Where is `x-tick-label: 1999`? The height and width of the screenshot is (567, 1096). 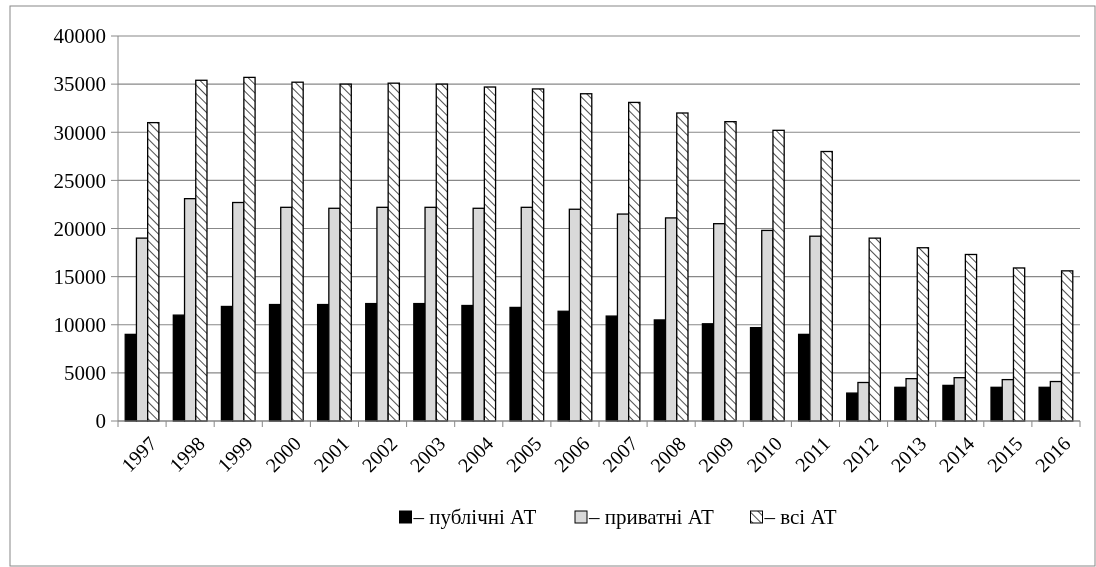 x-tick-label: 1999 is located at coordinates (235, 454).